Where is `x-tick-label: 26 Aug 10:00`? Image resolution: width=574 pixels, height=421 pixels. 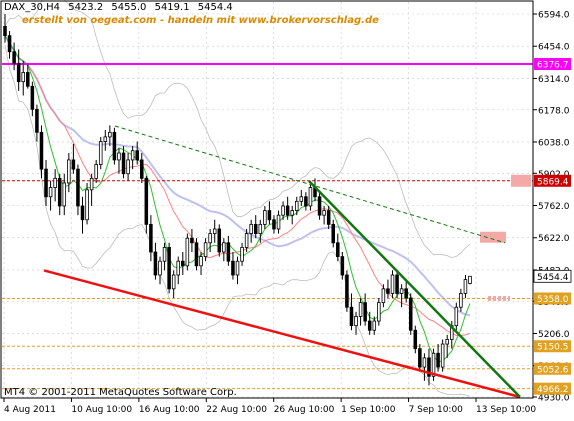 x-tick-label: 26 Aug 10:00 is located at coordinates (304, 410).